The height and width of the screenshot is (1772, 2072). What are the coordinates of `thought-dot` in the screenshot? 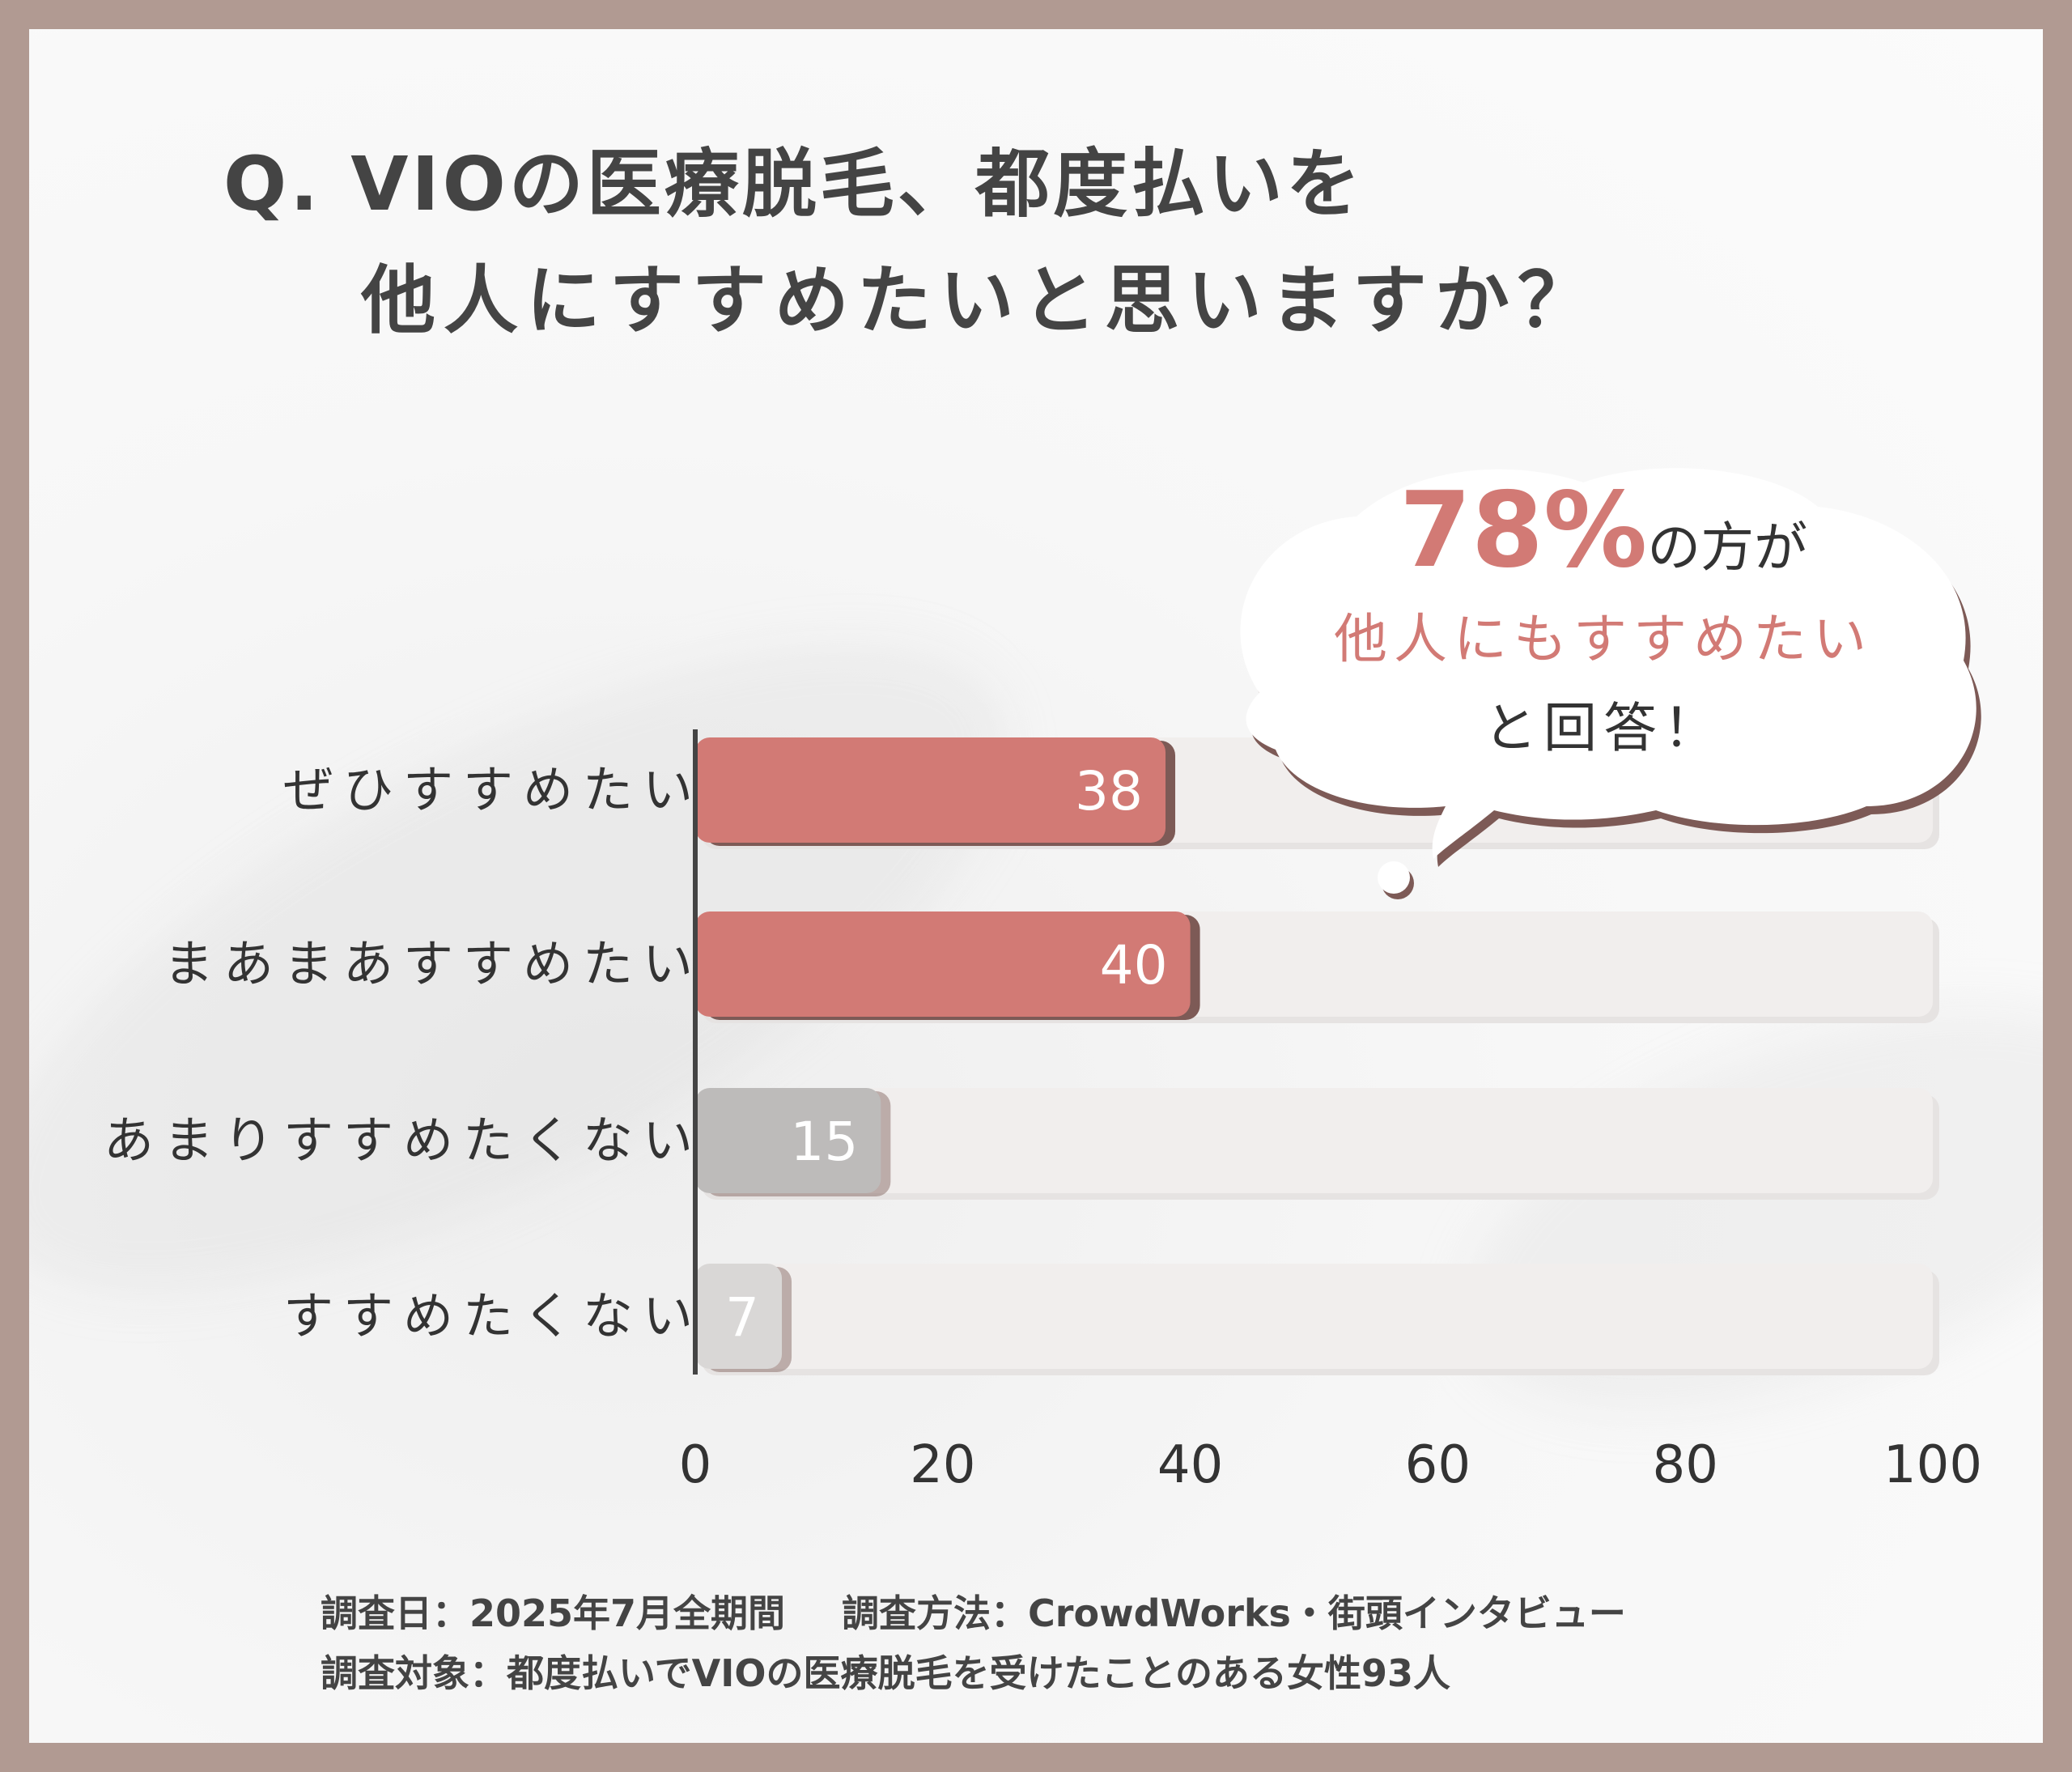 It's located at (1394, 878).